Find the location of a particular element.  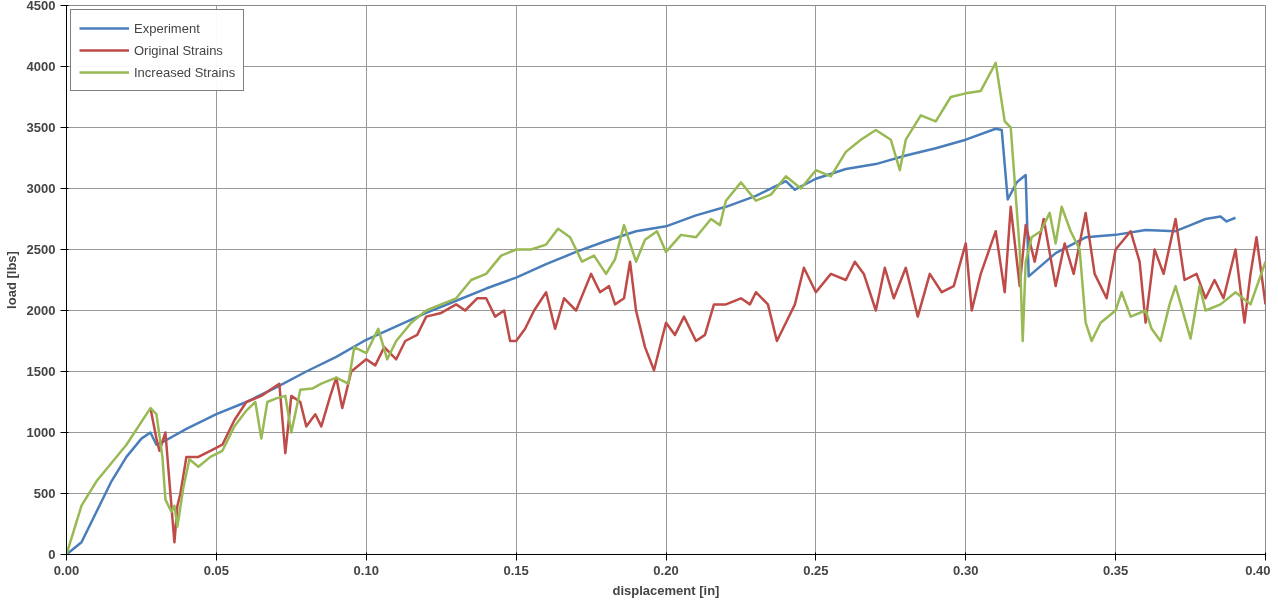

y-tick-label: 0 is located at coordinates (52, 554).